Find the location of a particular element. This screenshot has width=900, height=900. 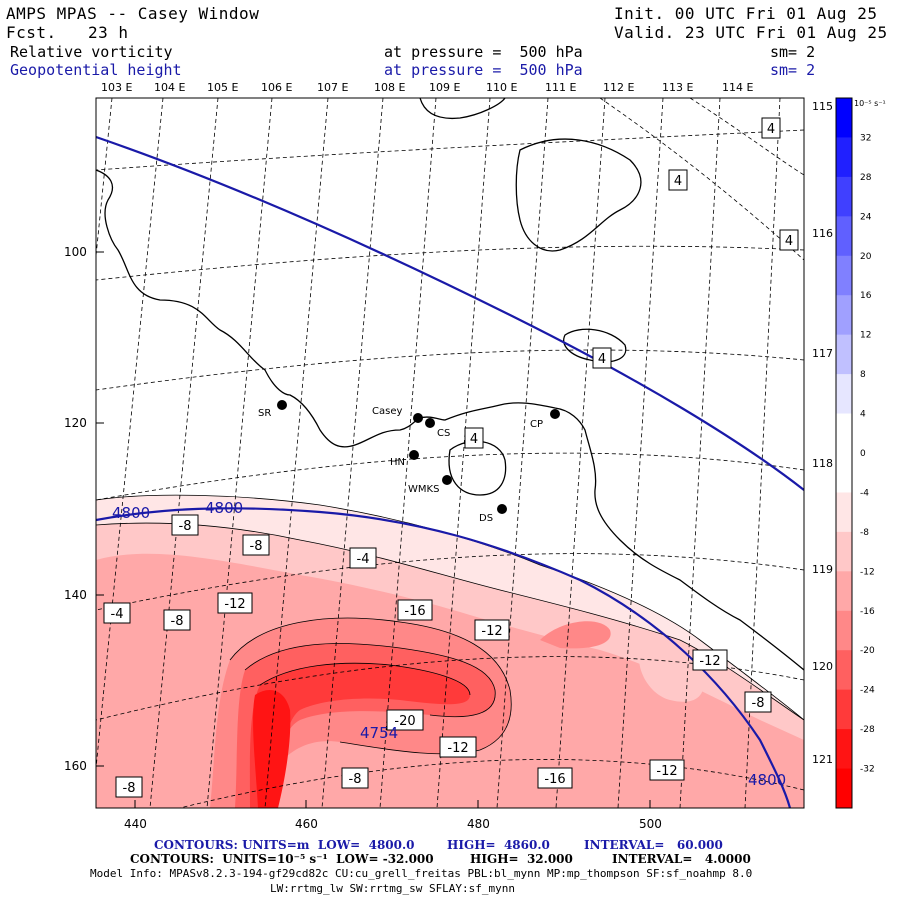

station-label: HN is located at coordinates (397, 462).